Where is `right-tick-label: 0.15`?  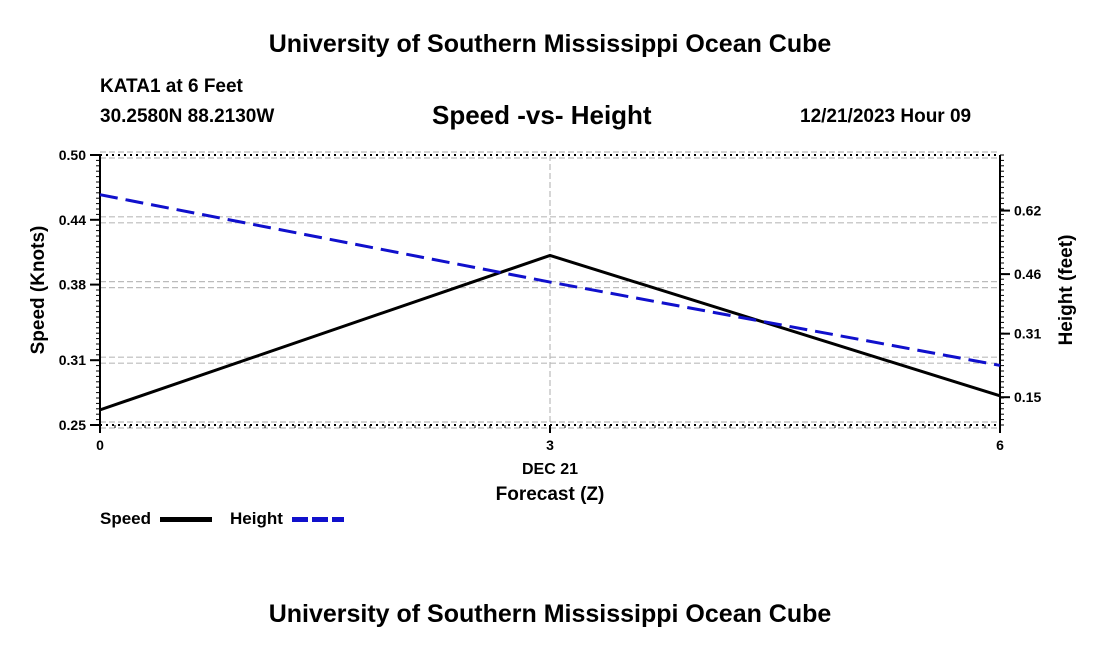
right-tick-label: 0.15 is located at coordinates (1027, 397).